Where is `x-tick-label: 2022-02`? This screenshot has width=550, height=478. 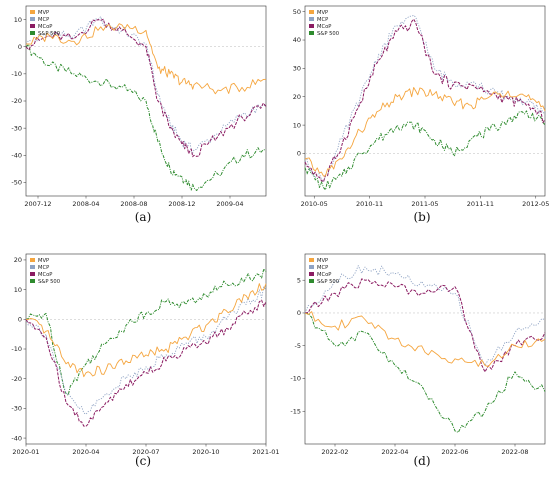
x-tick-label: 2022-02 is located at coordinates (334, 452).